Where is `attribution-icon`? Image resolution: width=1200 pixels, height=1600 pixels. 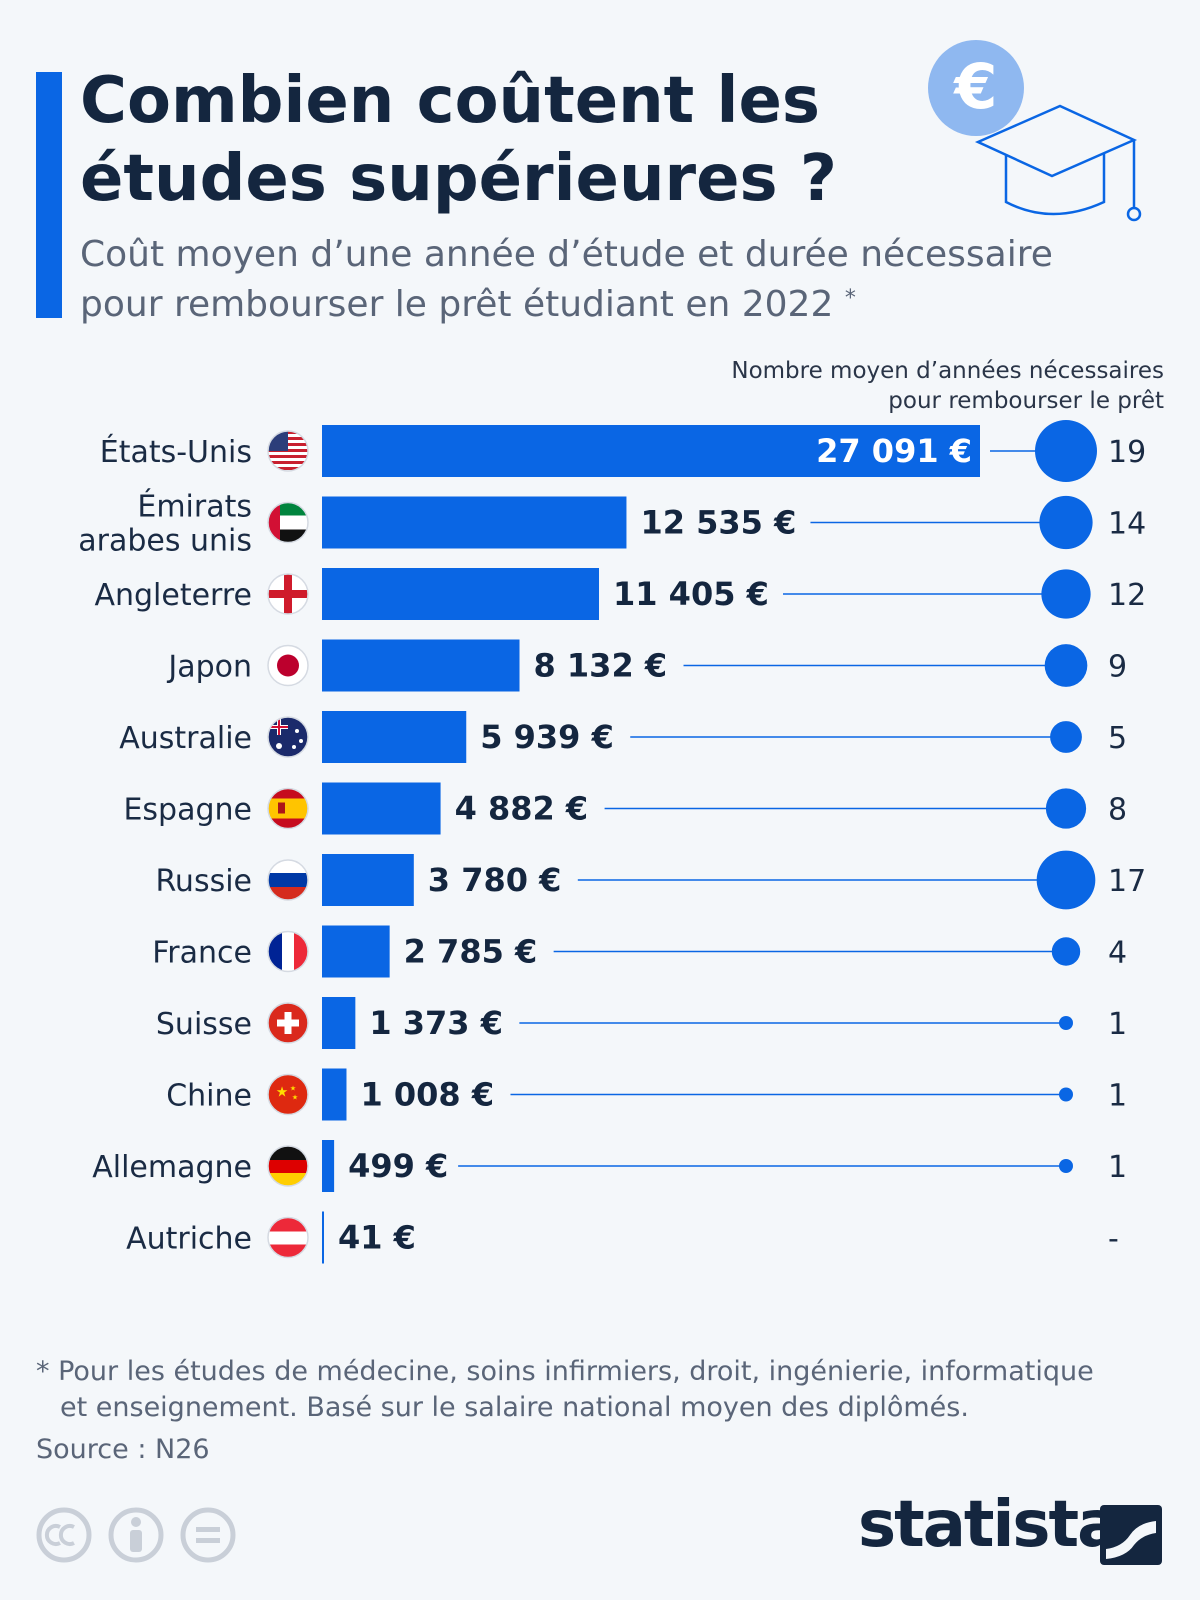 attribution-icon is located at coordinates (136, 1535).